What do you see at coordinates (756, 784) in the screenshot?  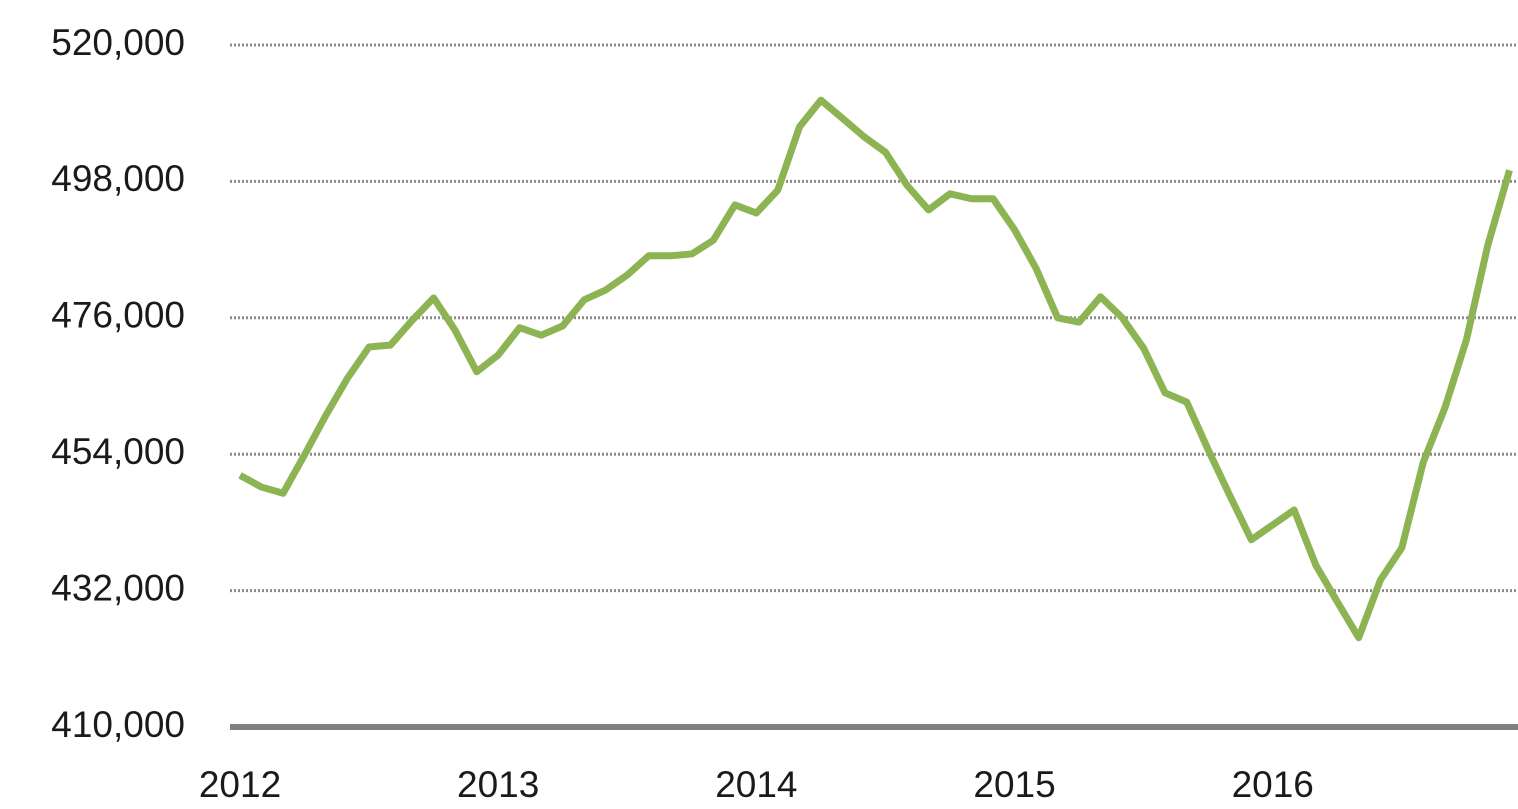 I see `x-tick-label: 2014` at bounding box center [756, 784].